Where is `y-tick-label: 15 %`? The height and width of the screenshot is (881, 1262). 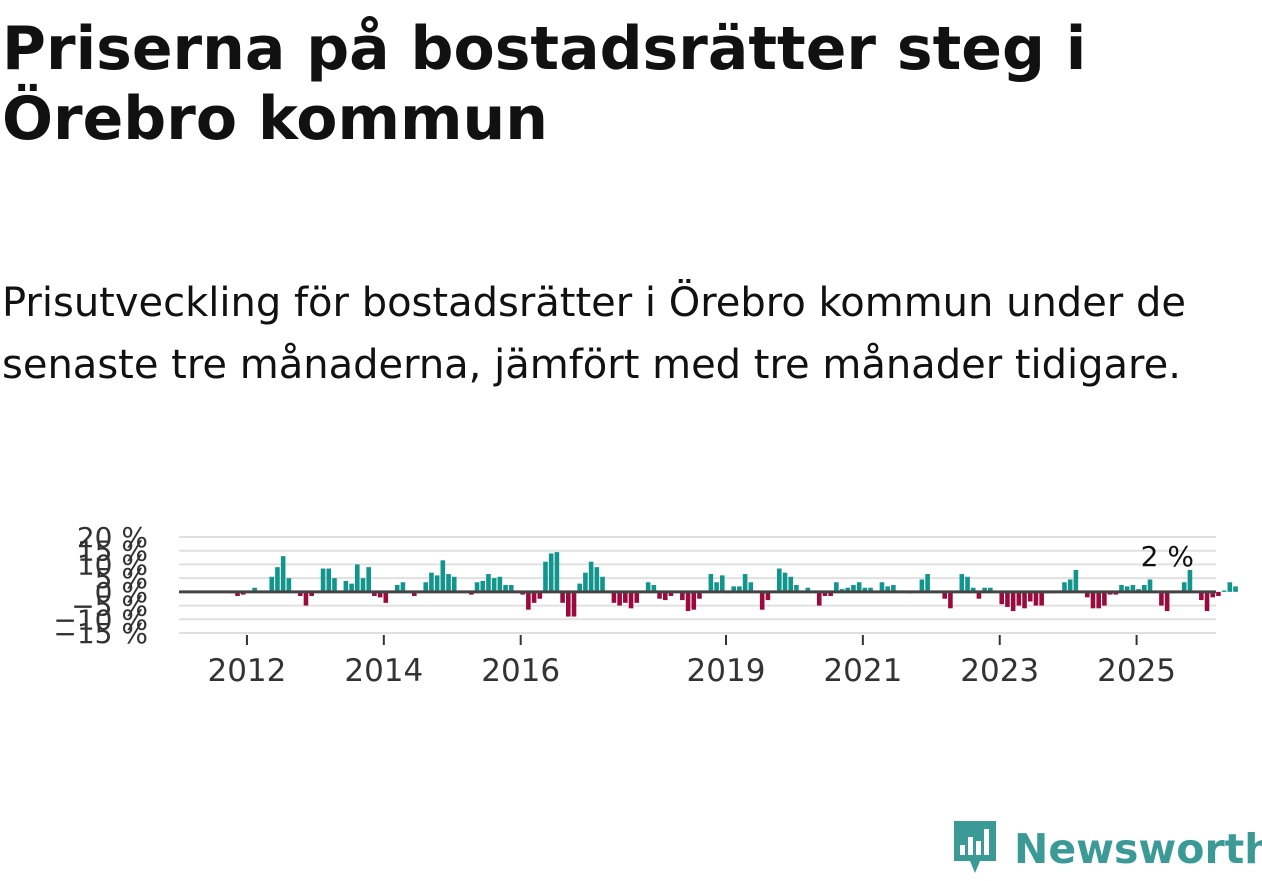 y-tick-label: 15 % is located at coordinates (112, 551).